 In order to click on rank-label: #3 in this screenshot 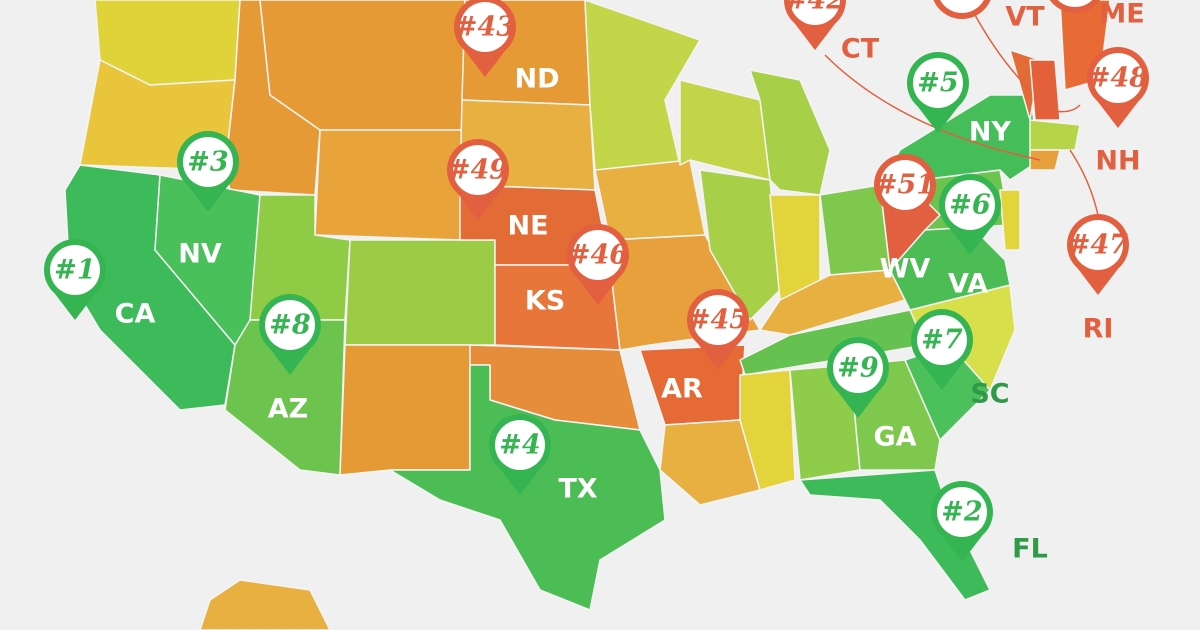, I will do `click(207, 162)`.